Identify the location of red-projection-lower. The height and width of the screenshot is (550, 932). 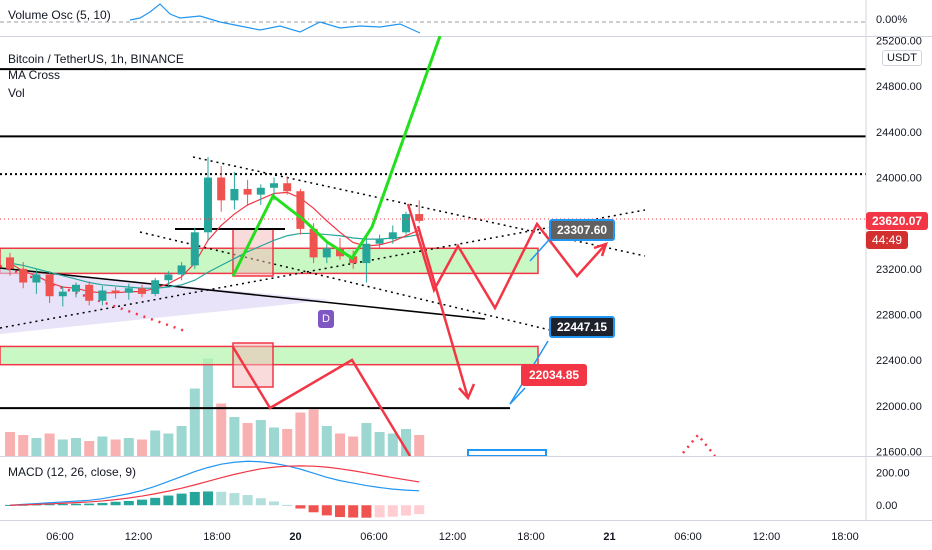
(321, 401).